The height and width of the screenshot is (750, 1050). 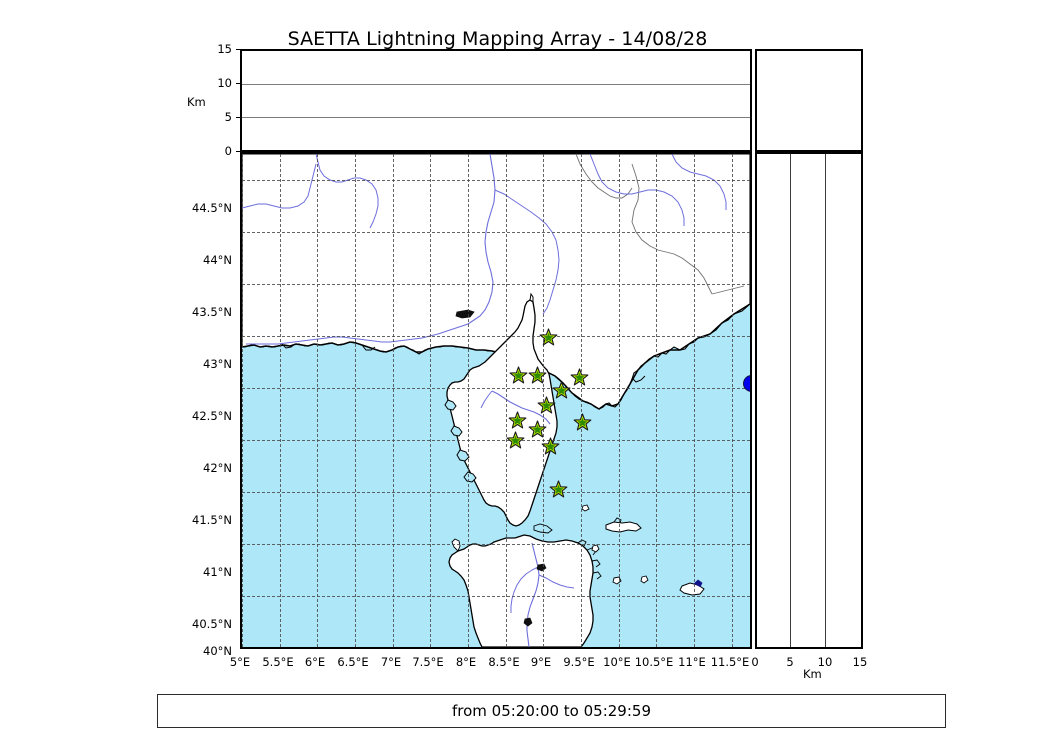 What do you see at coordinates (224, 83) in the screenshot?
I see `top-panel-ytick-10: 10` at bounding box center [224, 83].